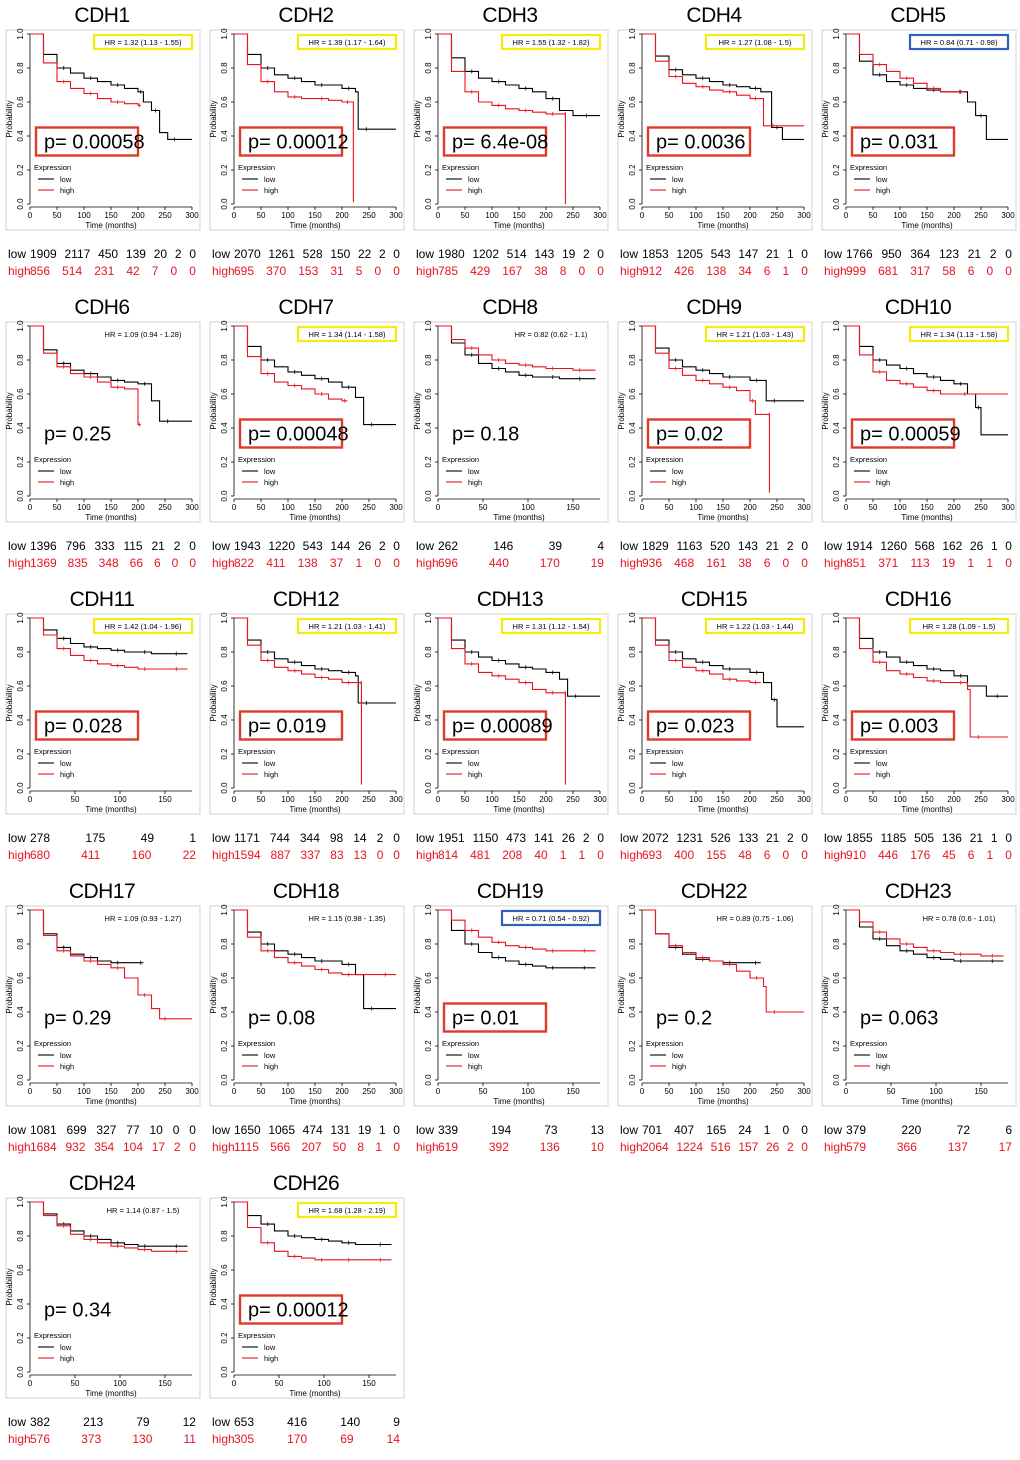  I want to click on hazard-ratio-label: HR = 1.34 (1.14 - 1.58), so click(347, 334).